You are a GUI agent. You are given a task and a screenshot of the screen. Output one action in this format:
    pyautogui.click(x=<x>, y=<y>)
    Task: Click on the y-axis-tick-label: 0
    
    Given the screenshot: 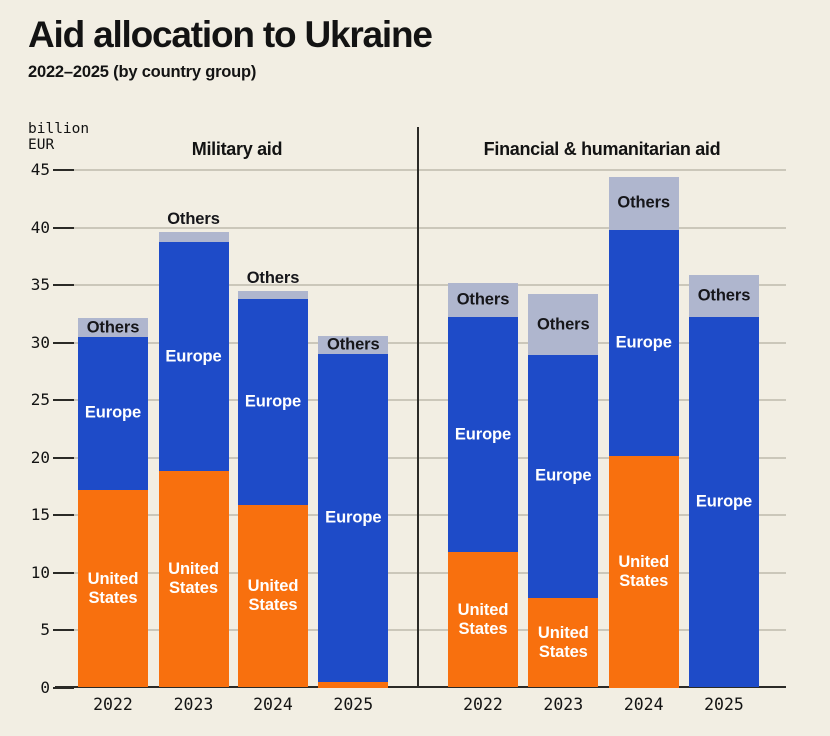 What is the action you would take?
    pyautogui.click(x=45, y=687)
    